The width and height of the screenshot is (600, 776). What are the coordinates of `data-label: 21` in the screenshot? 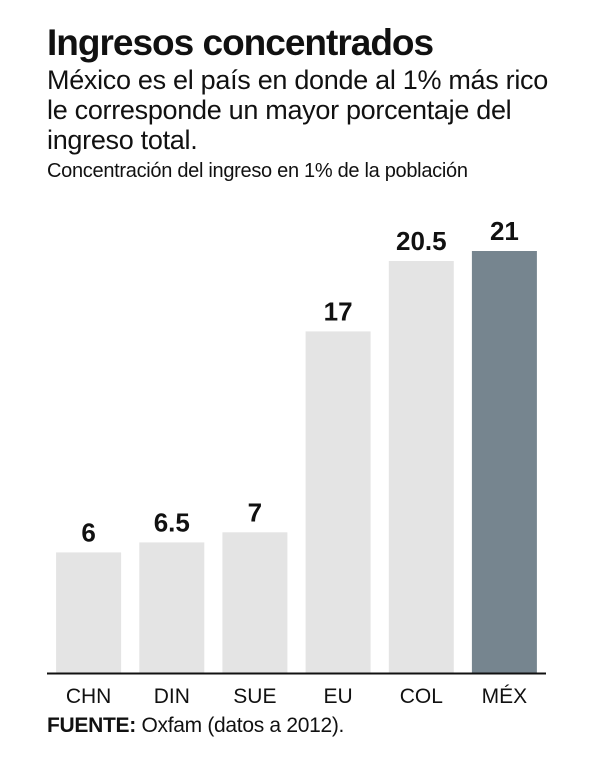 It's located at (504, 231).